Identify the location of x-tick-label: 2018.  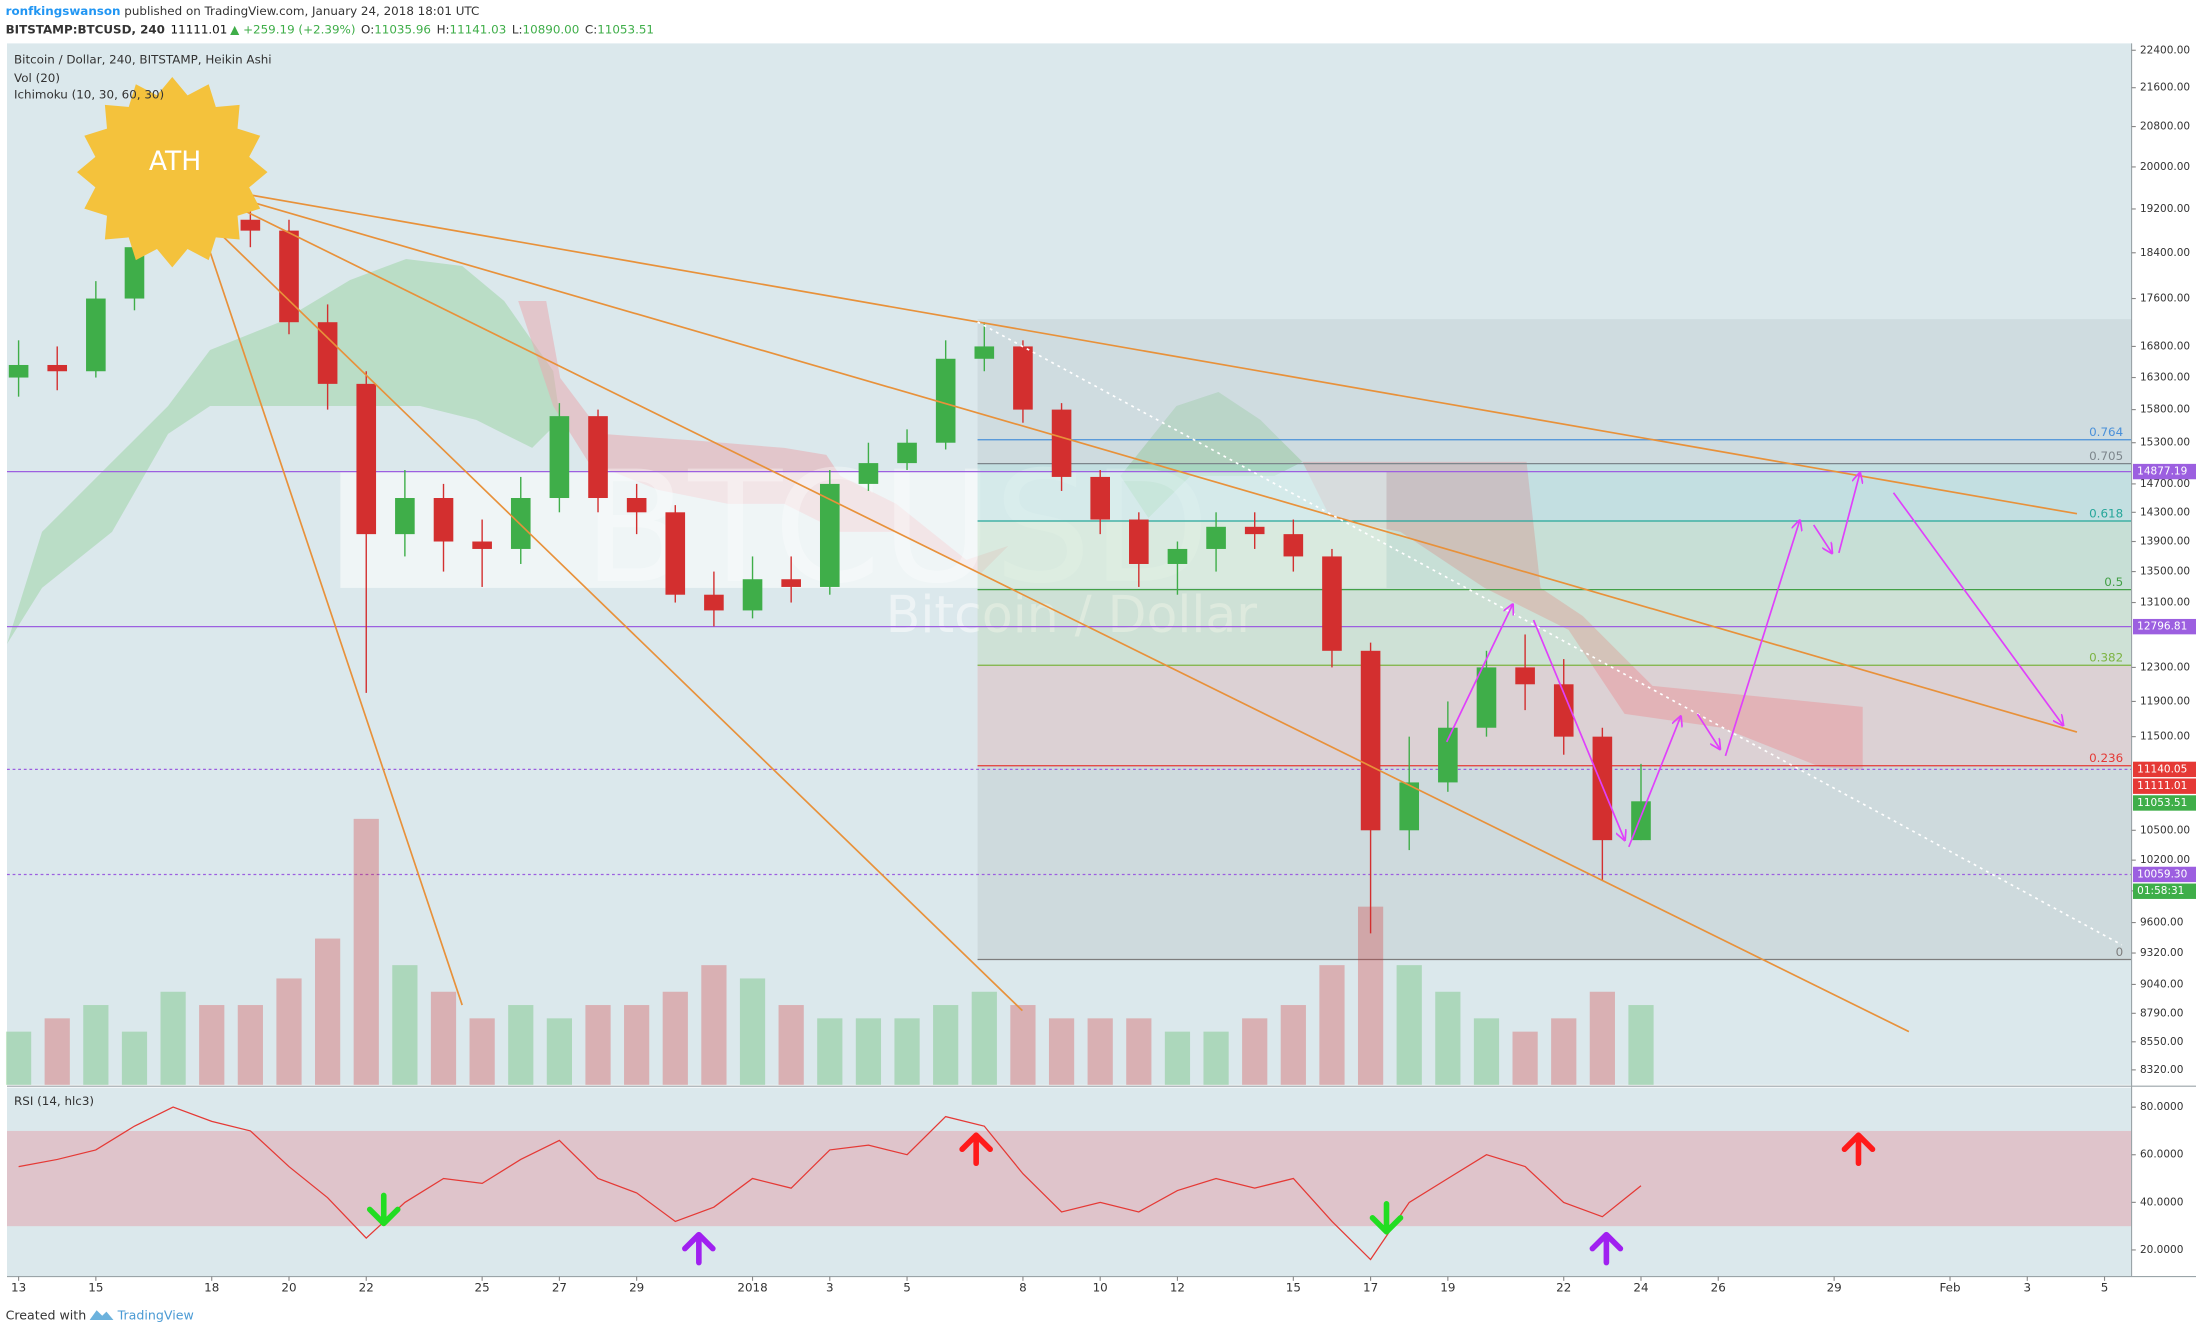
(752, 1287).